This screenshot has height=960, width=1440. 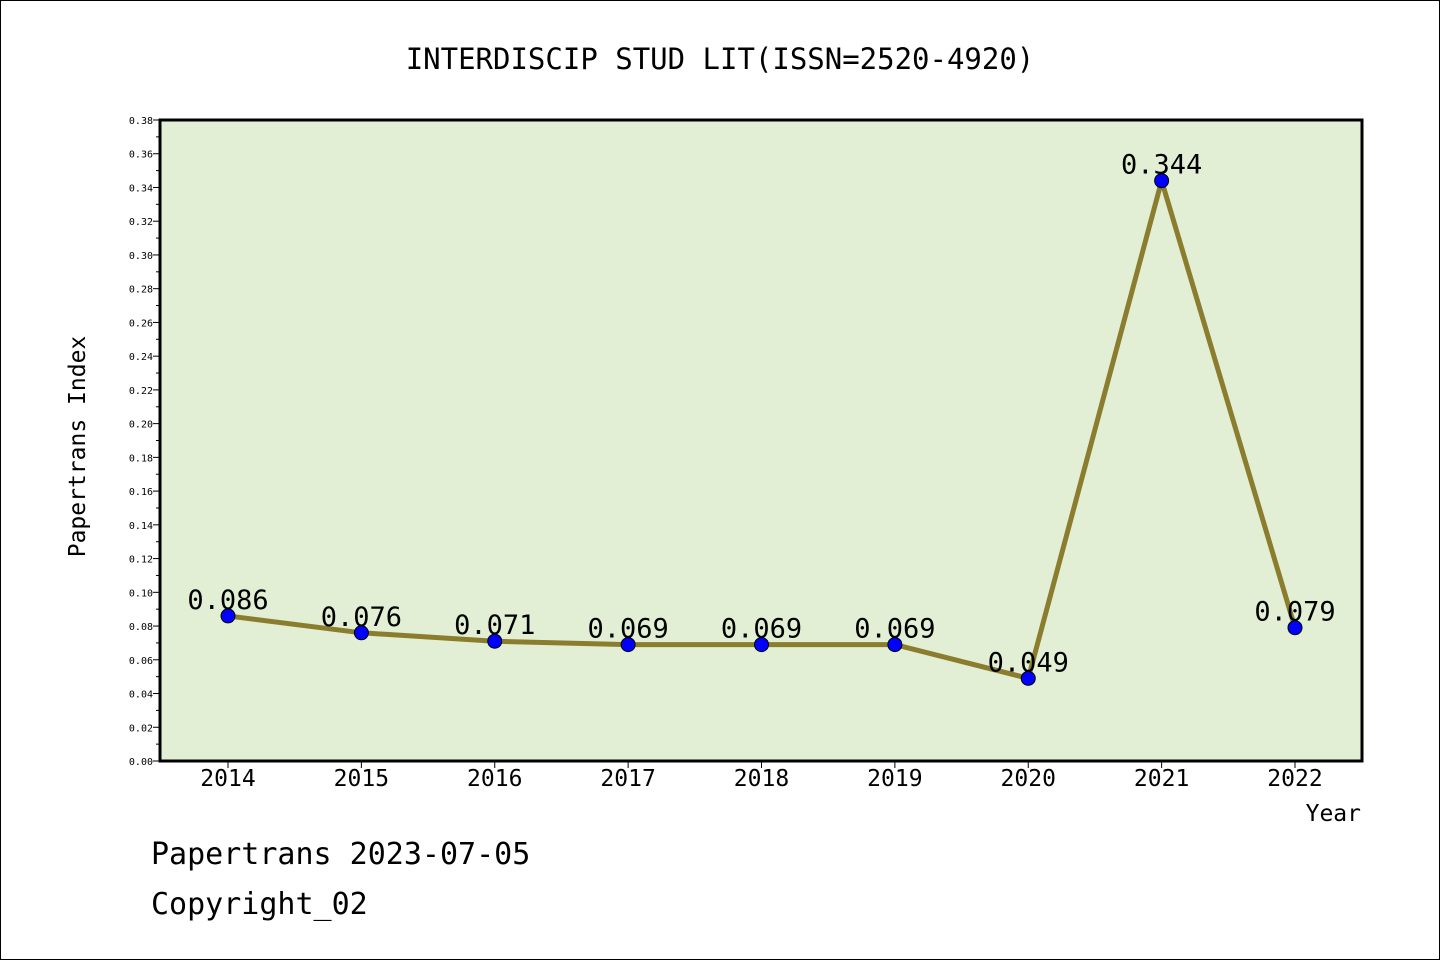 I want to click on data-label-2022: 0.079, so click(x=1294, y=612).